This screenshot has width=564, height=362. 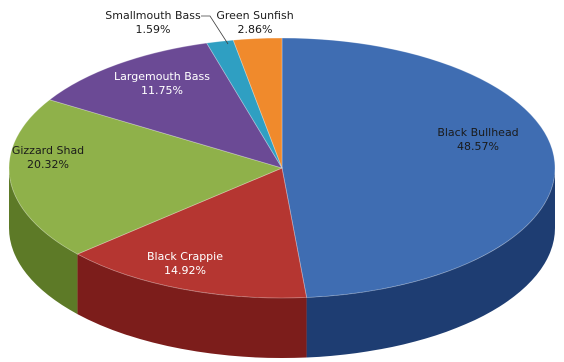 I want to click on data-label-category: Black Bullhead, so click(x=477, y=132).